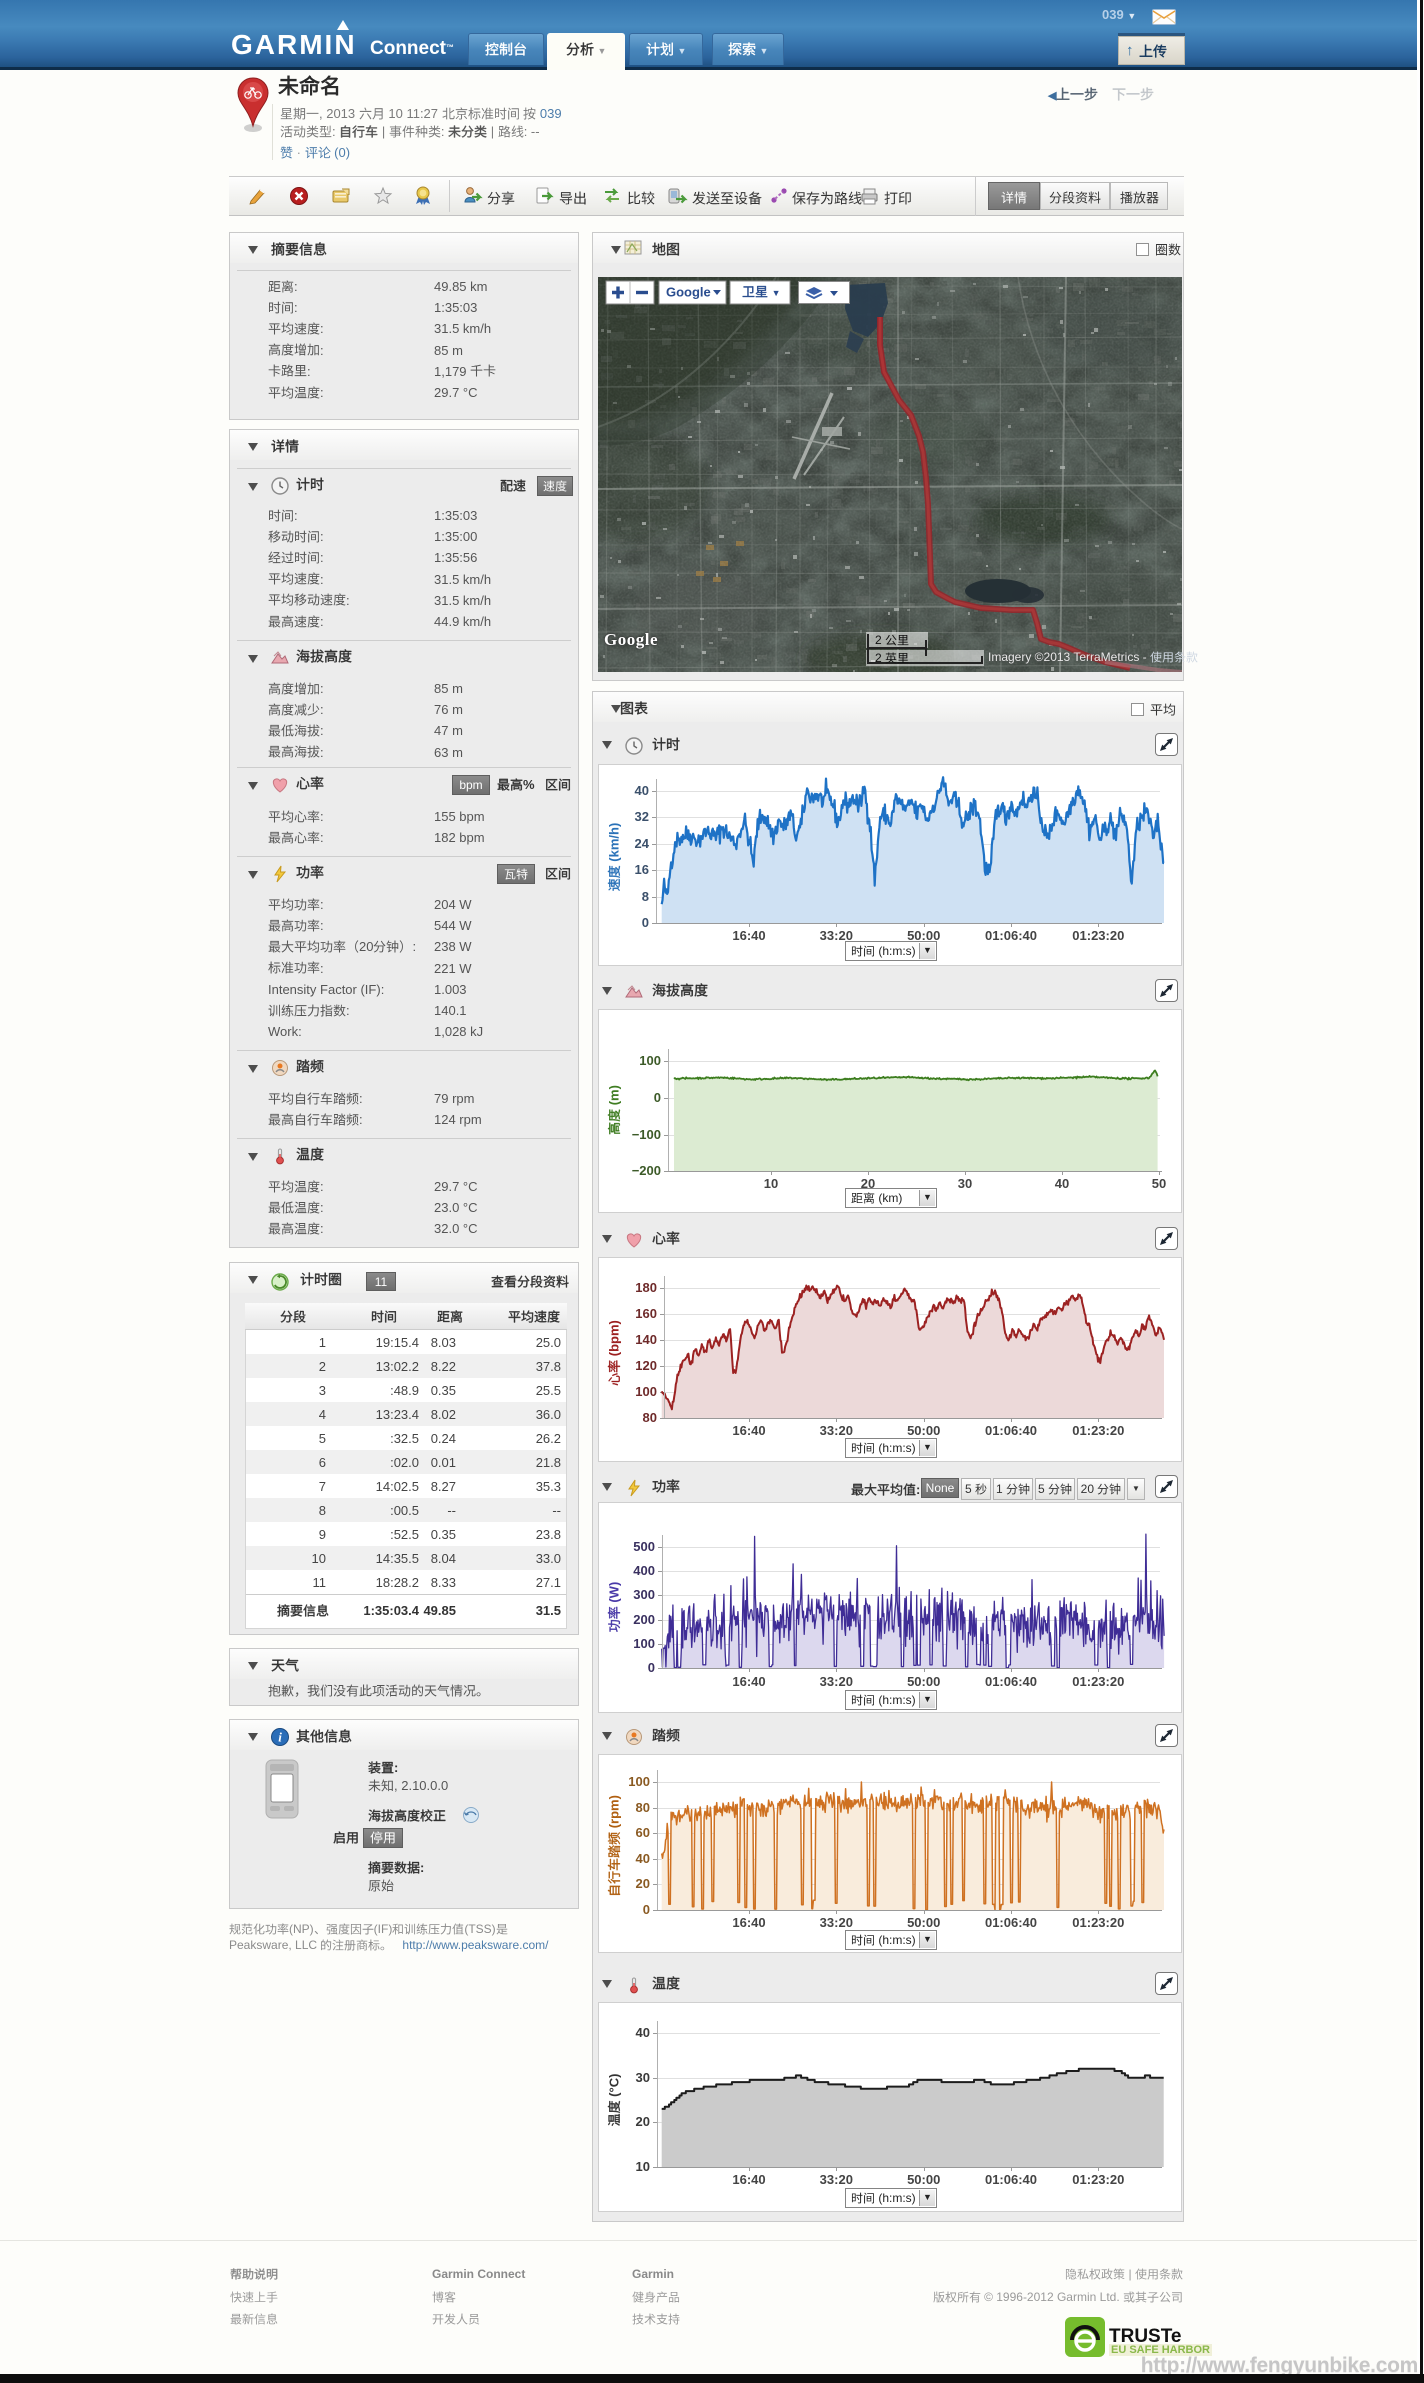 The image size is (1424, 2383). I want to click on svg-text: TRUSTe, so click(1145, 2336).